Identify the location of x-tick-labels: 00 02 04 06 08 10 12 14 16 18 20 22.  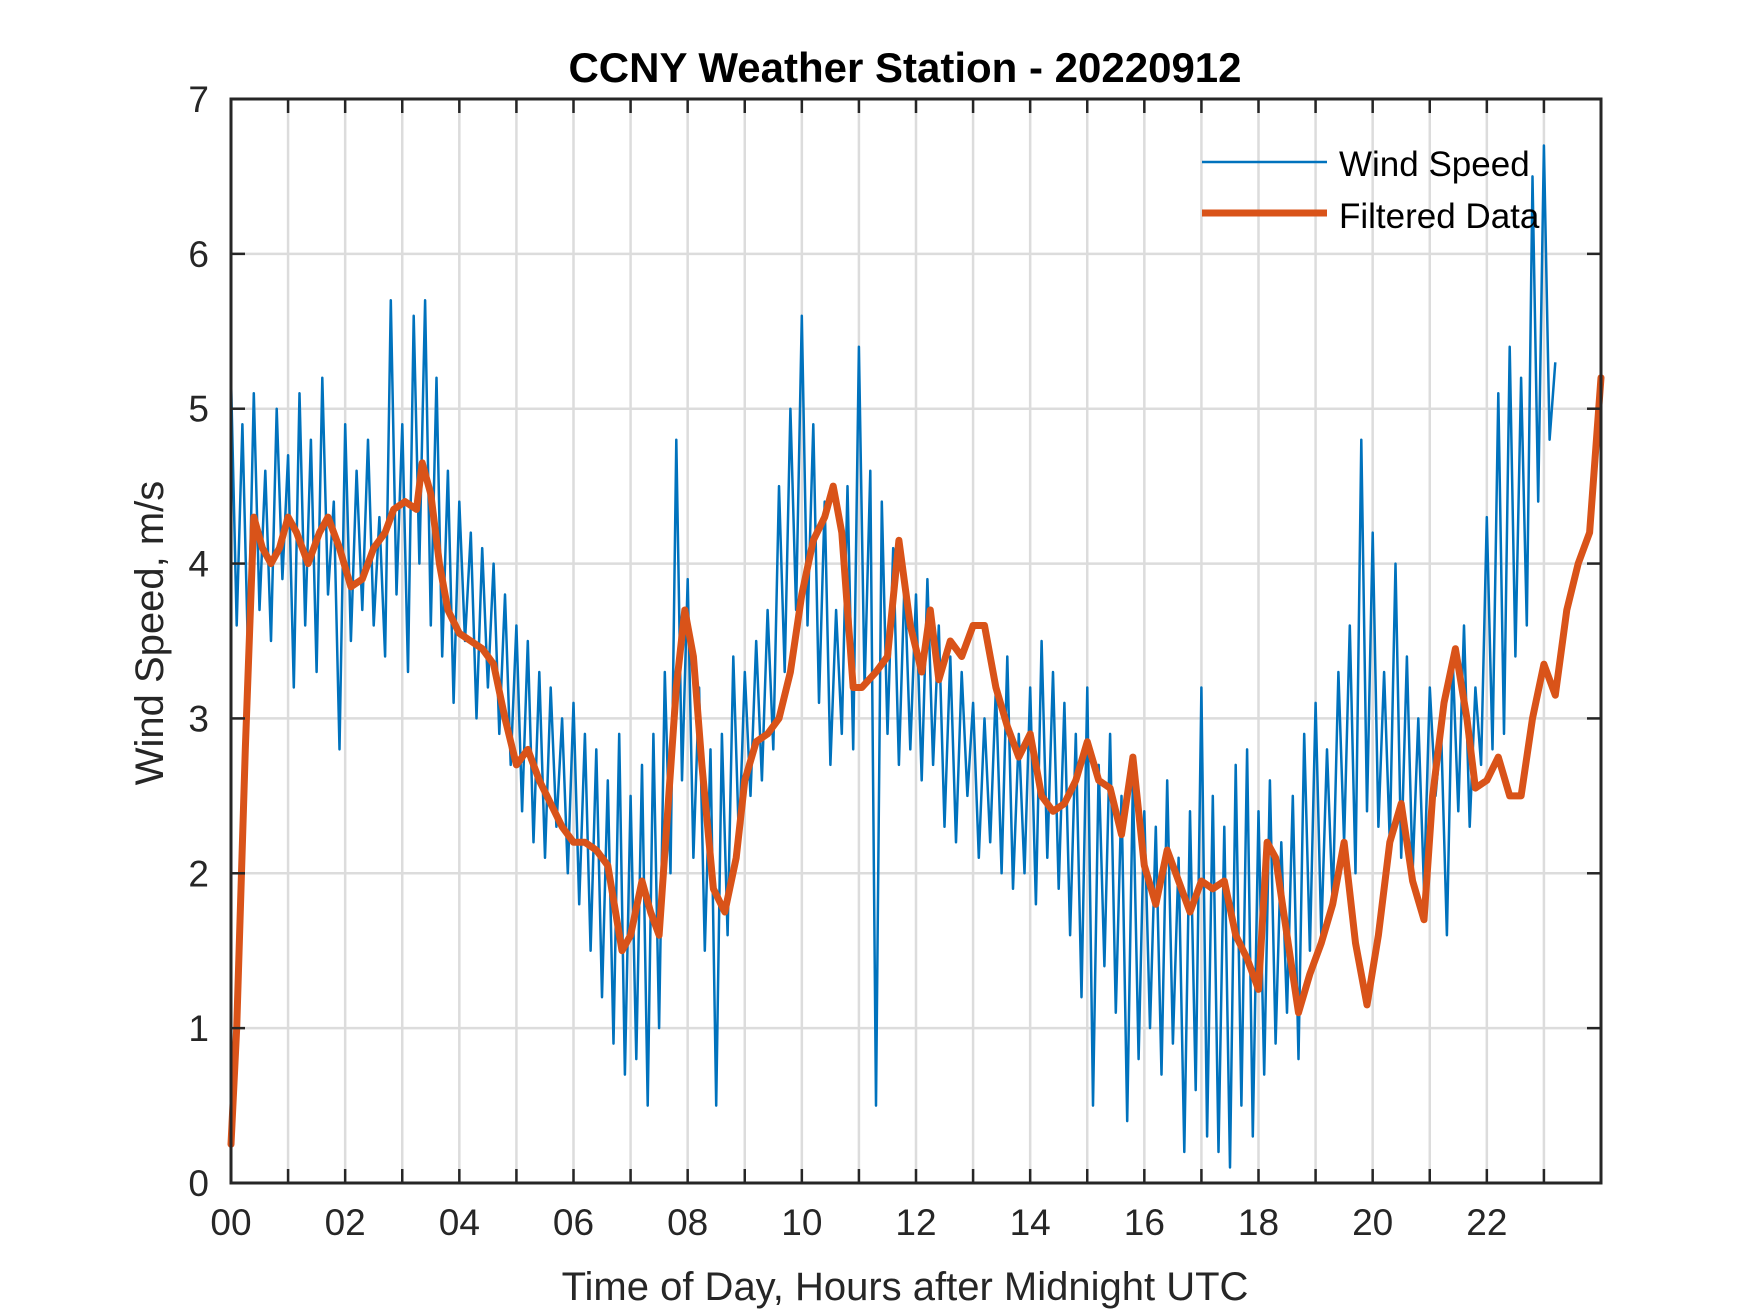
(858, 1222).